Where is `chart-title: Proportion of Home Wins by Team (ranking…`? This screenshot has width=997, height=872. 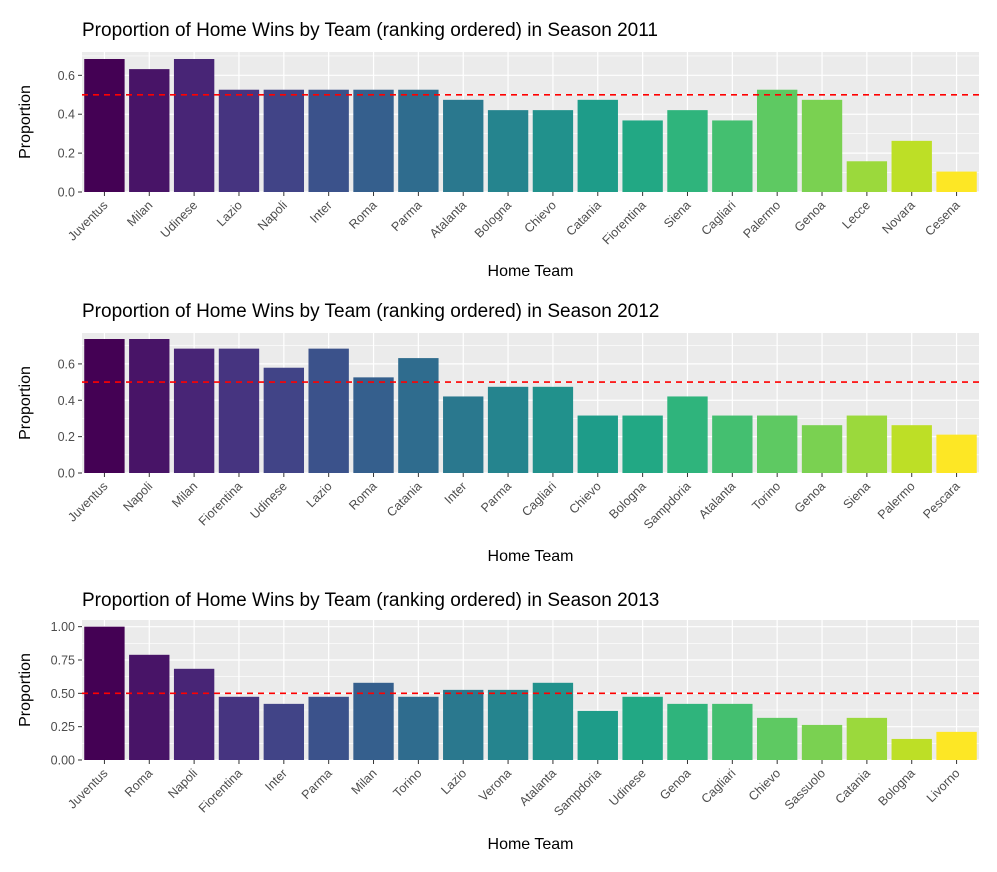
chart-title: Proportion of Home Wins by Team (ranking… is located at coordinates (370, 30).